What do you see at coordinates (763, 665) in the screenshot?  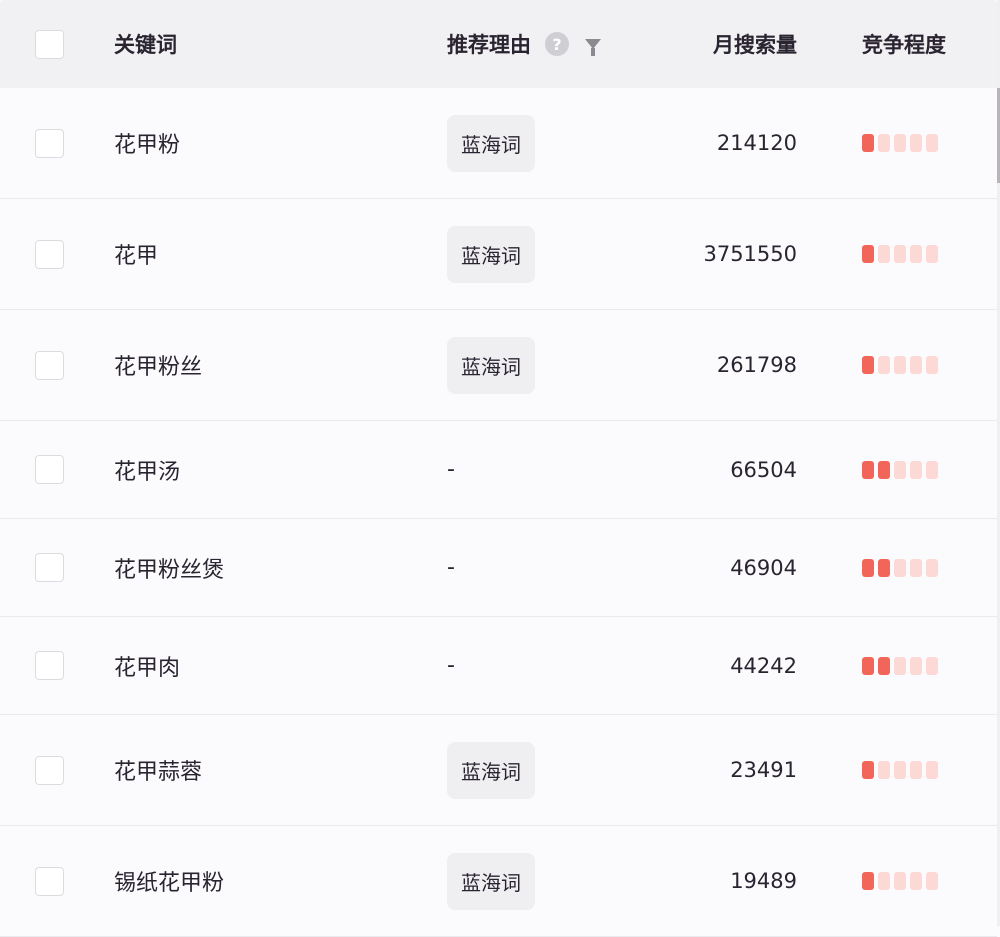 I see `volume-cell: 44242` at bounding box center [763, 665].